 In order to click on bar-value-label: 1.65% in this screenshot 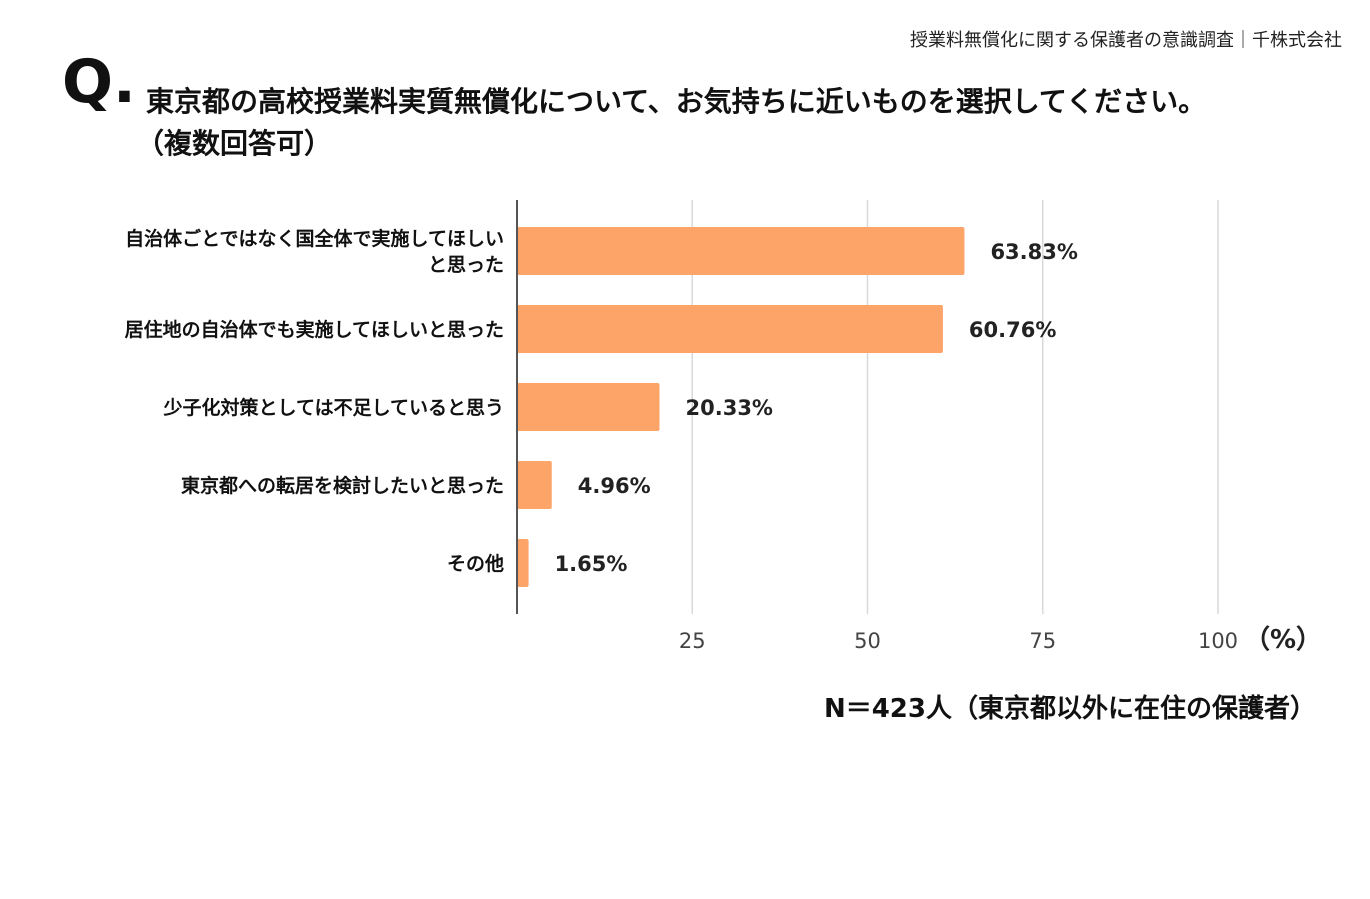, I will do `click(591, 564)`.